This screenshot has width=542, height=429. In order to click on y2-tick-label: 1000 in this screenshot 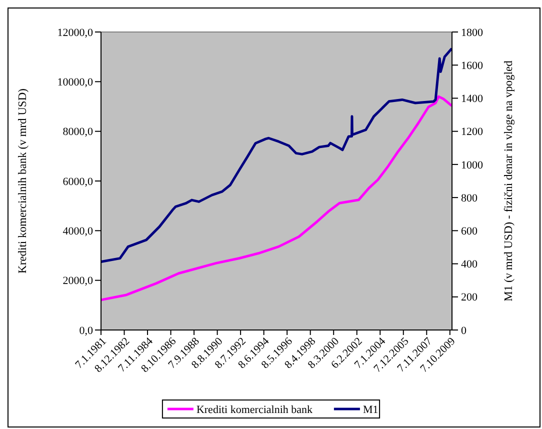, I will do `click(472, 165)`.